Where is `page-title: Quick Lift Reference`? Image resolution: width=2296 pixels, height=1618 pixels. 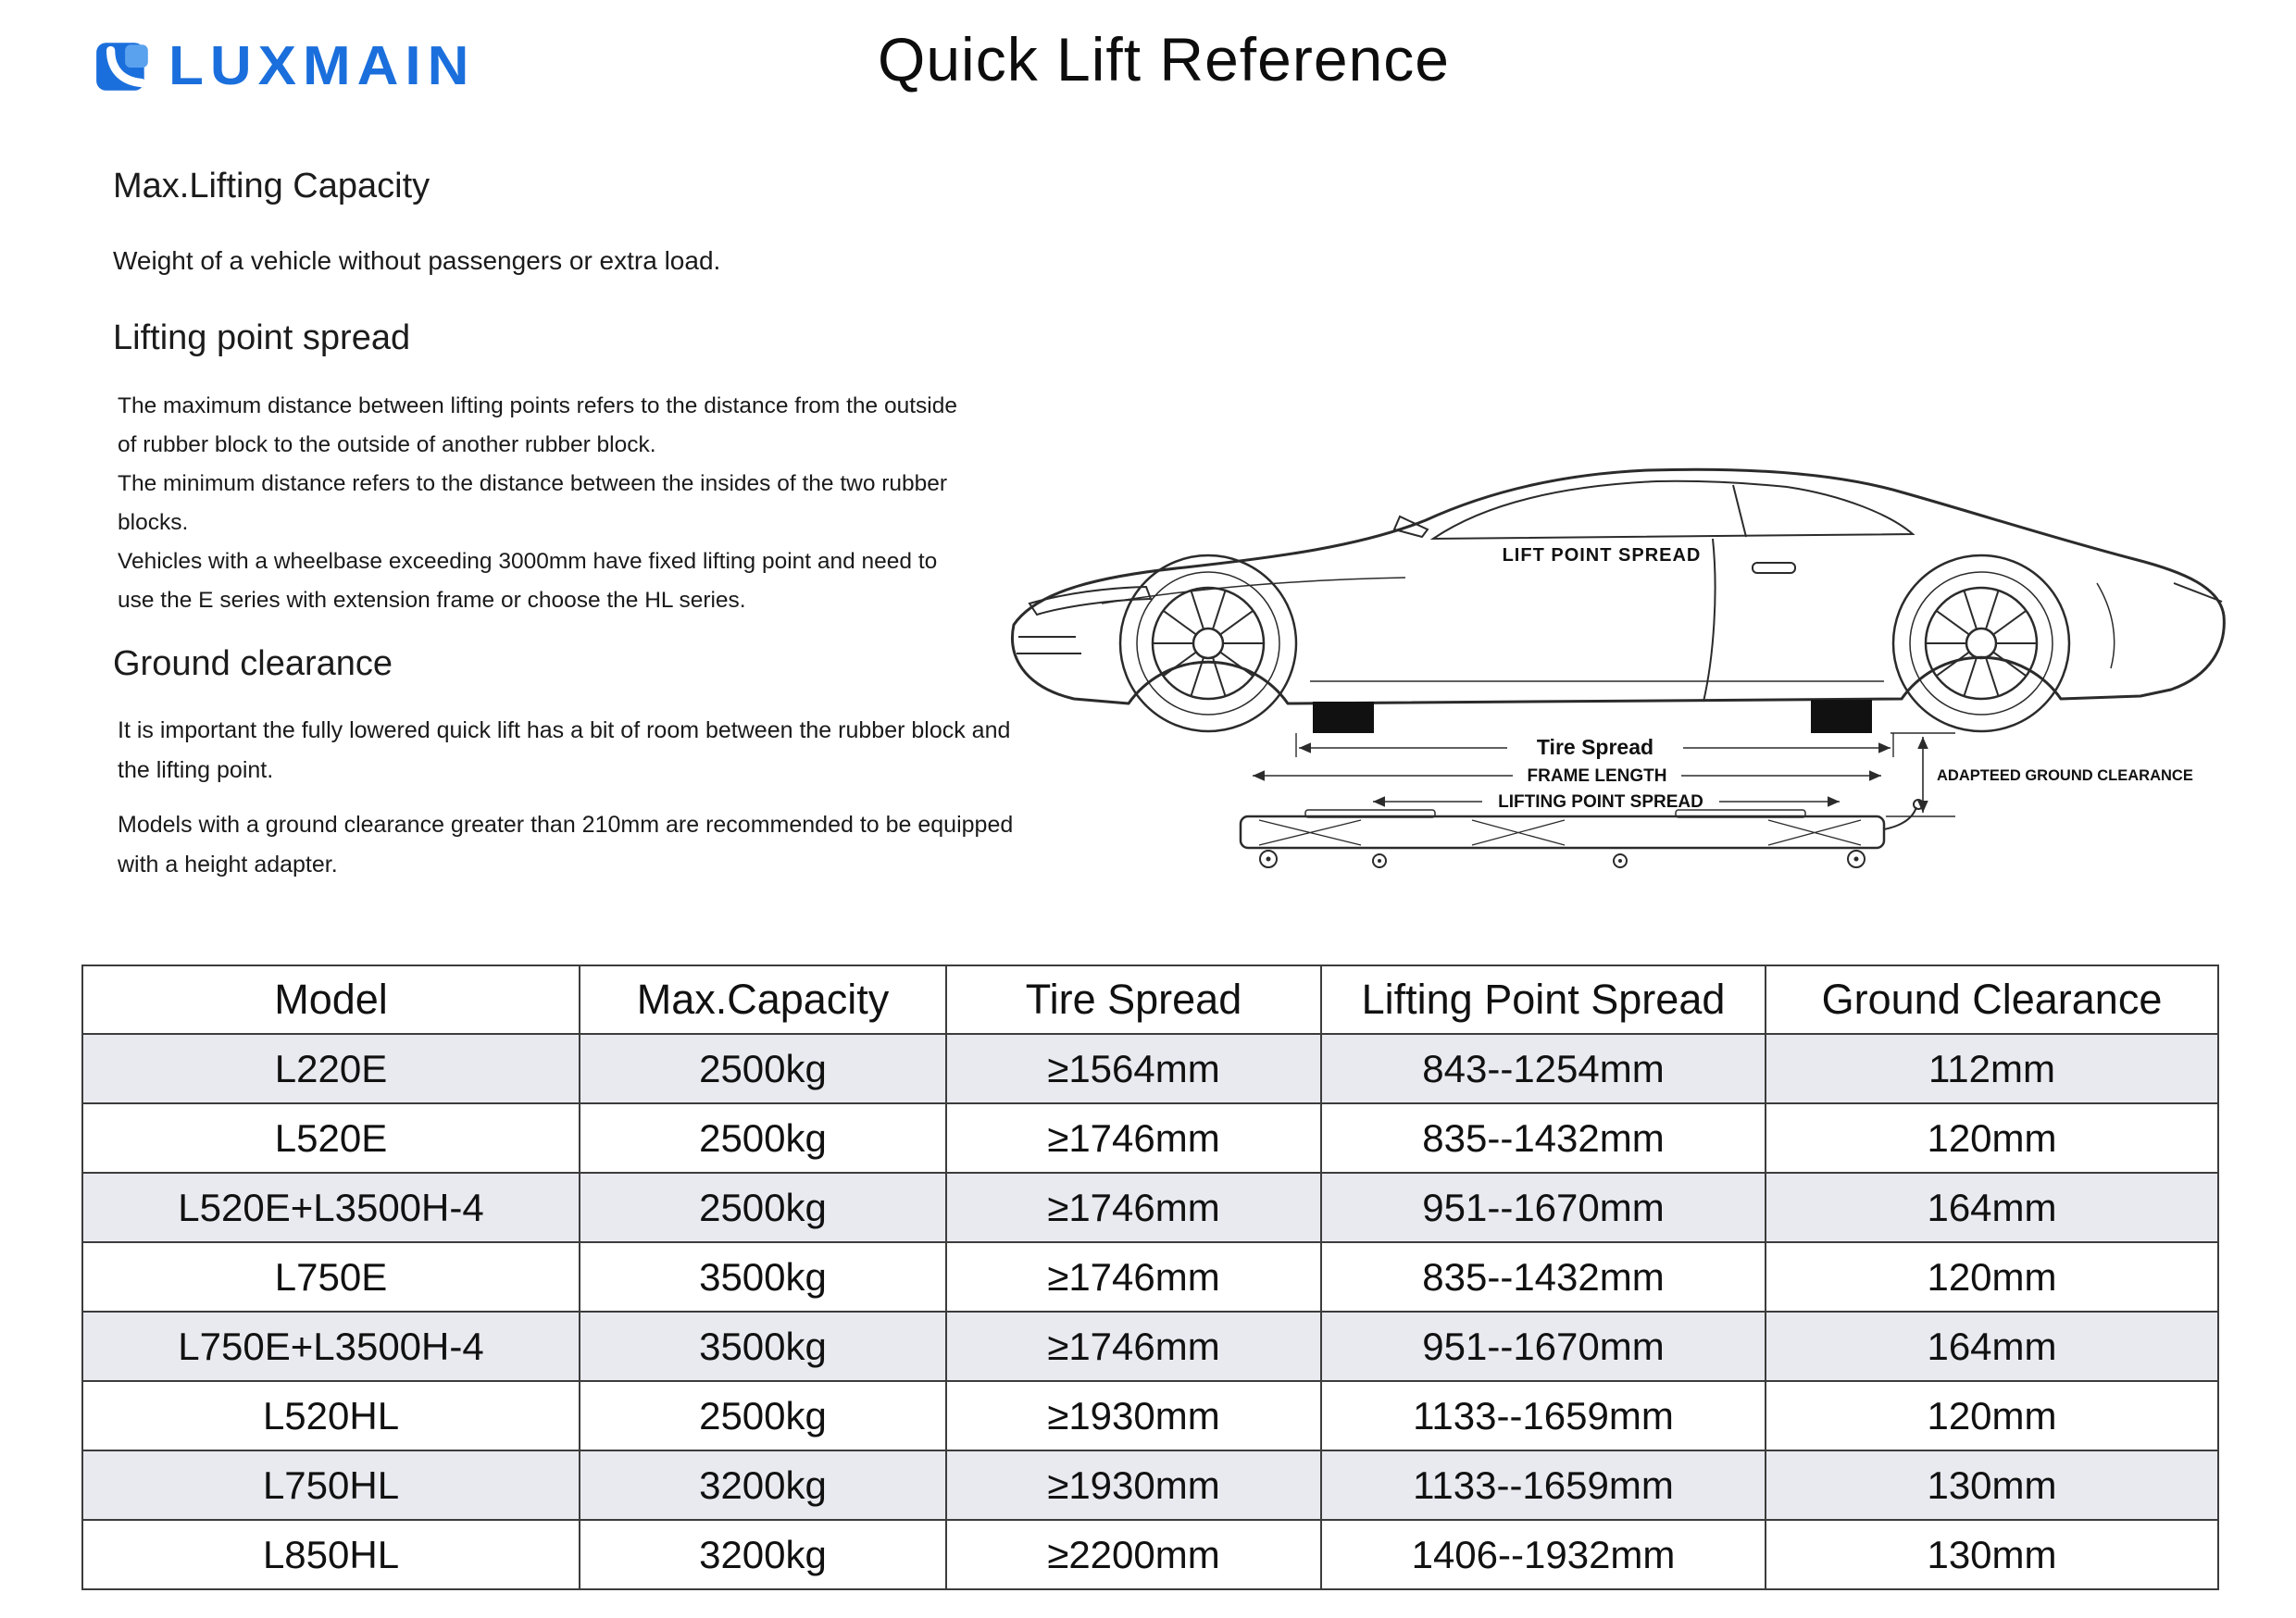 page-title: Quick Lift Reference is located at coordinates (1164, 59).